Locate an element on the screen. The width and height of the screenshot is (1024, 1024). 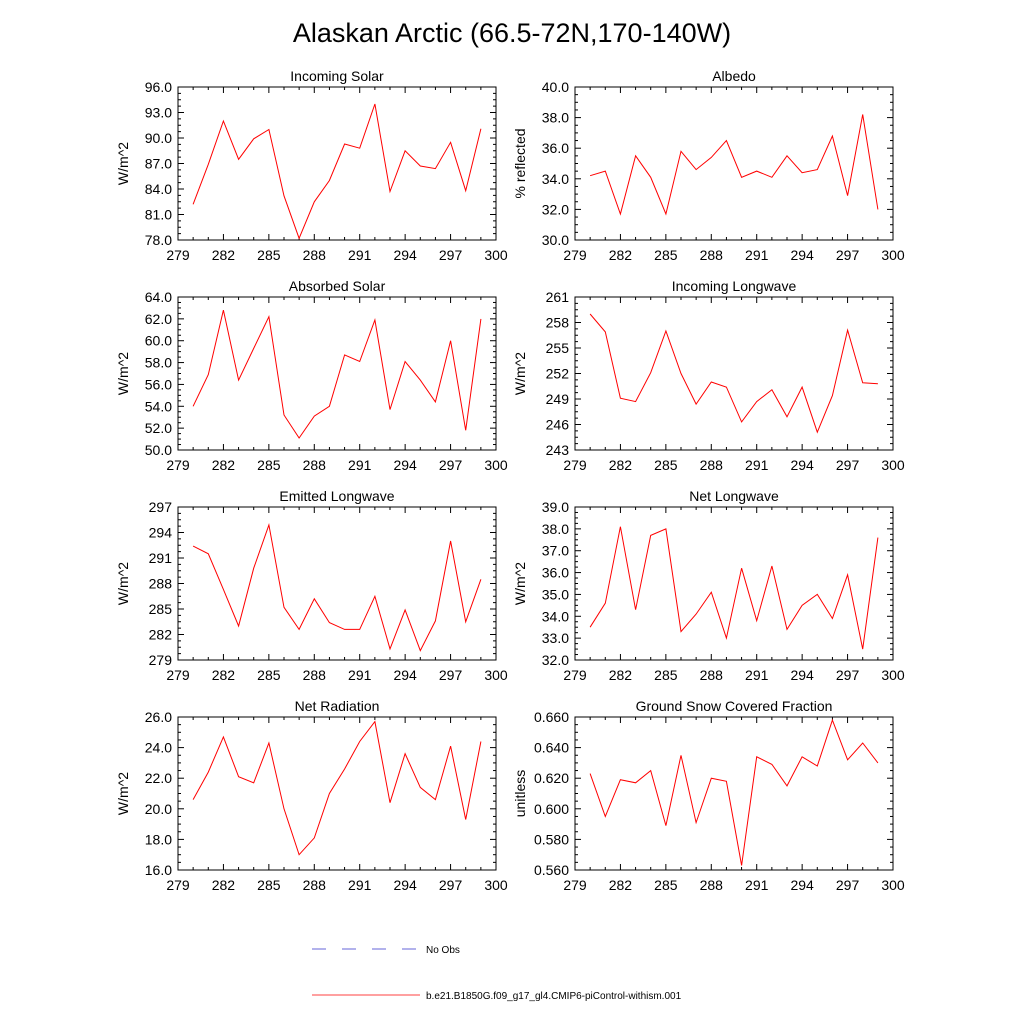
y-tick-label: 38.0 is located at coordinates (555, 118).